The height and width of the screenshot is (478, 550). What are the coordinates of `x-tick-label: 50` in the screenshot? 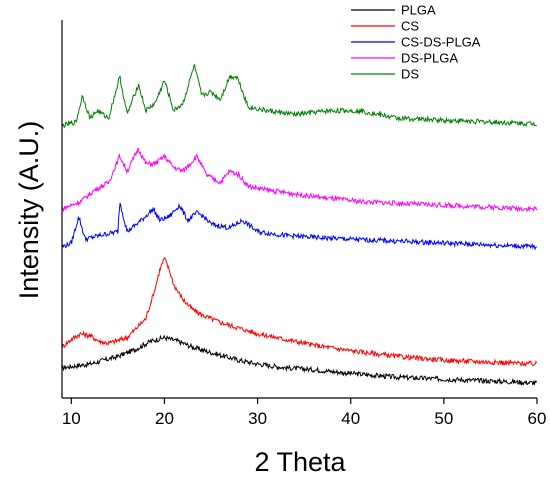 It's located at (443, 418).